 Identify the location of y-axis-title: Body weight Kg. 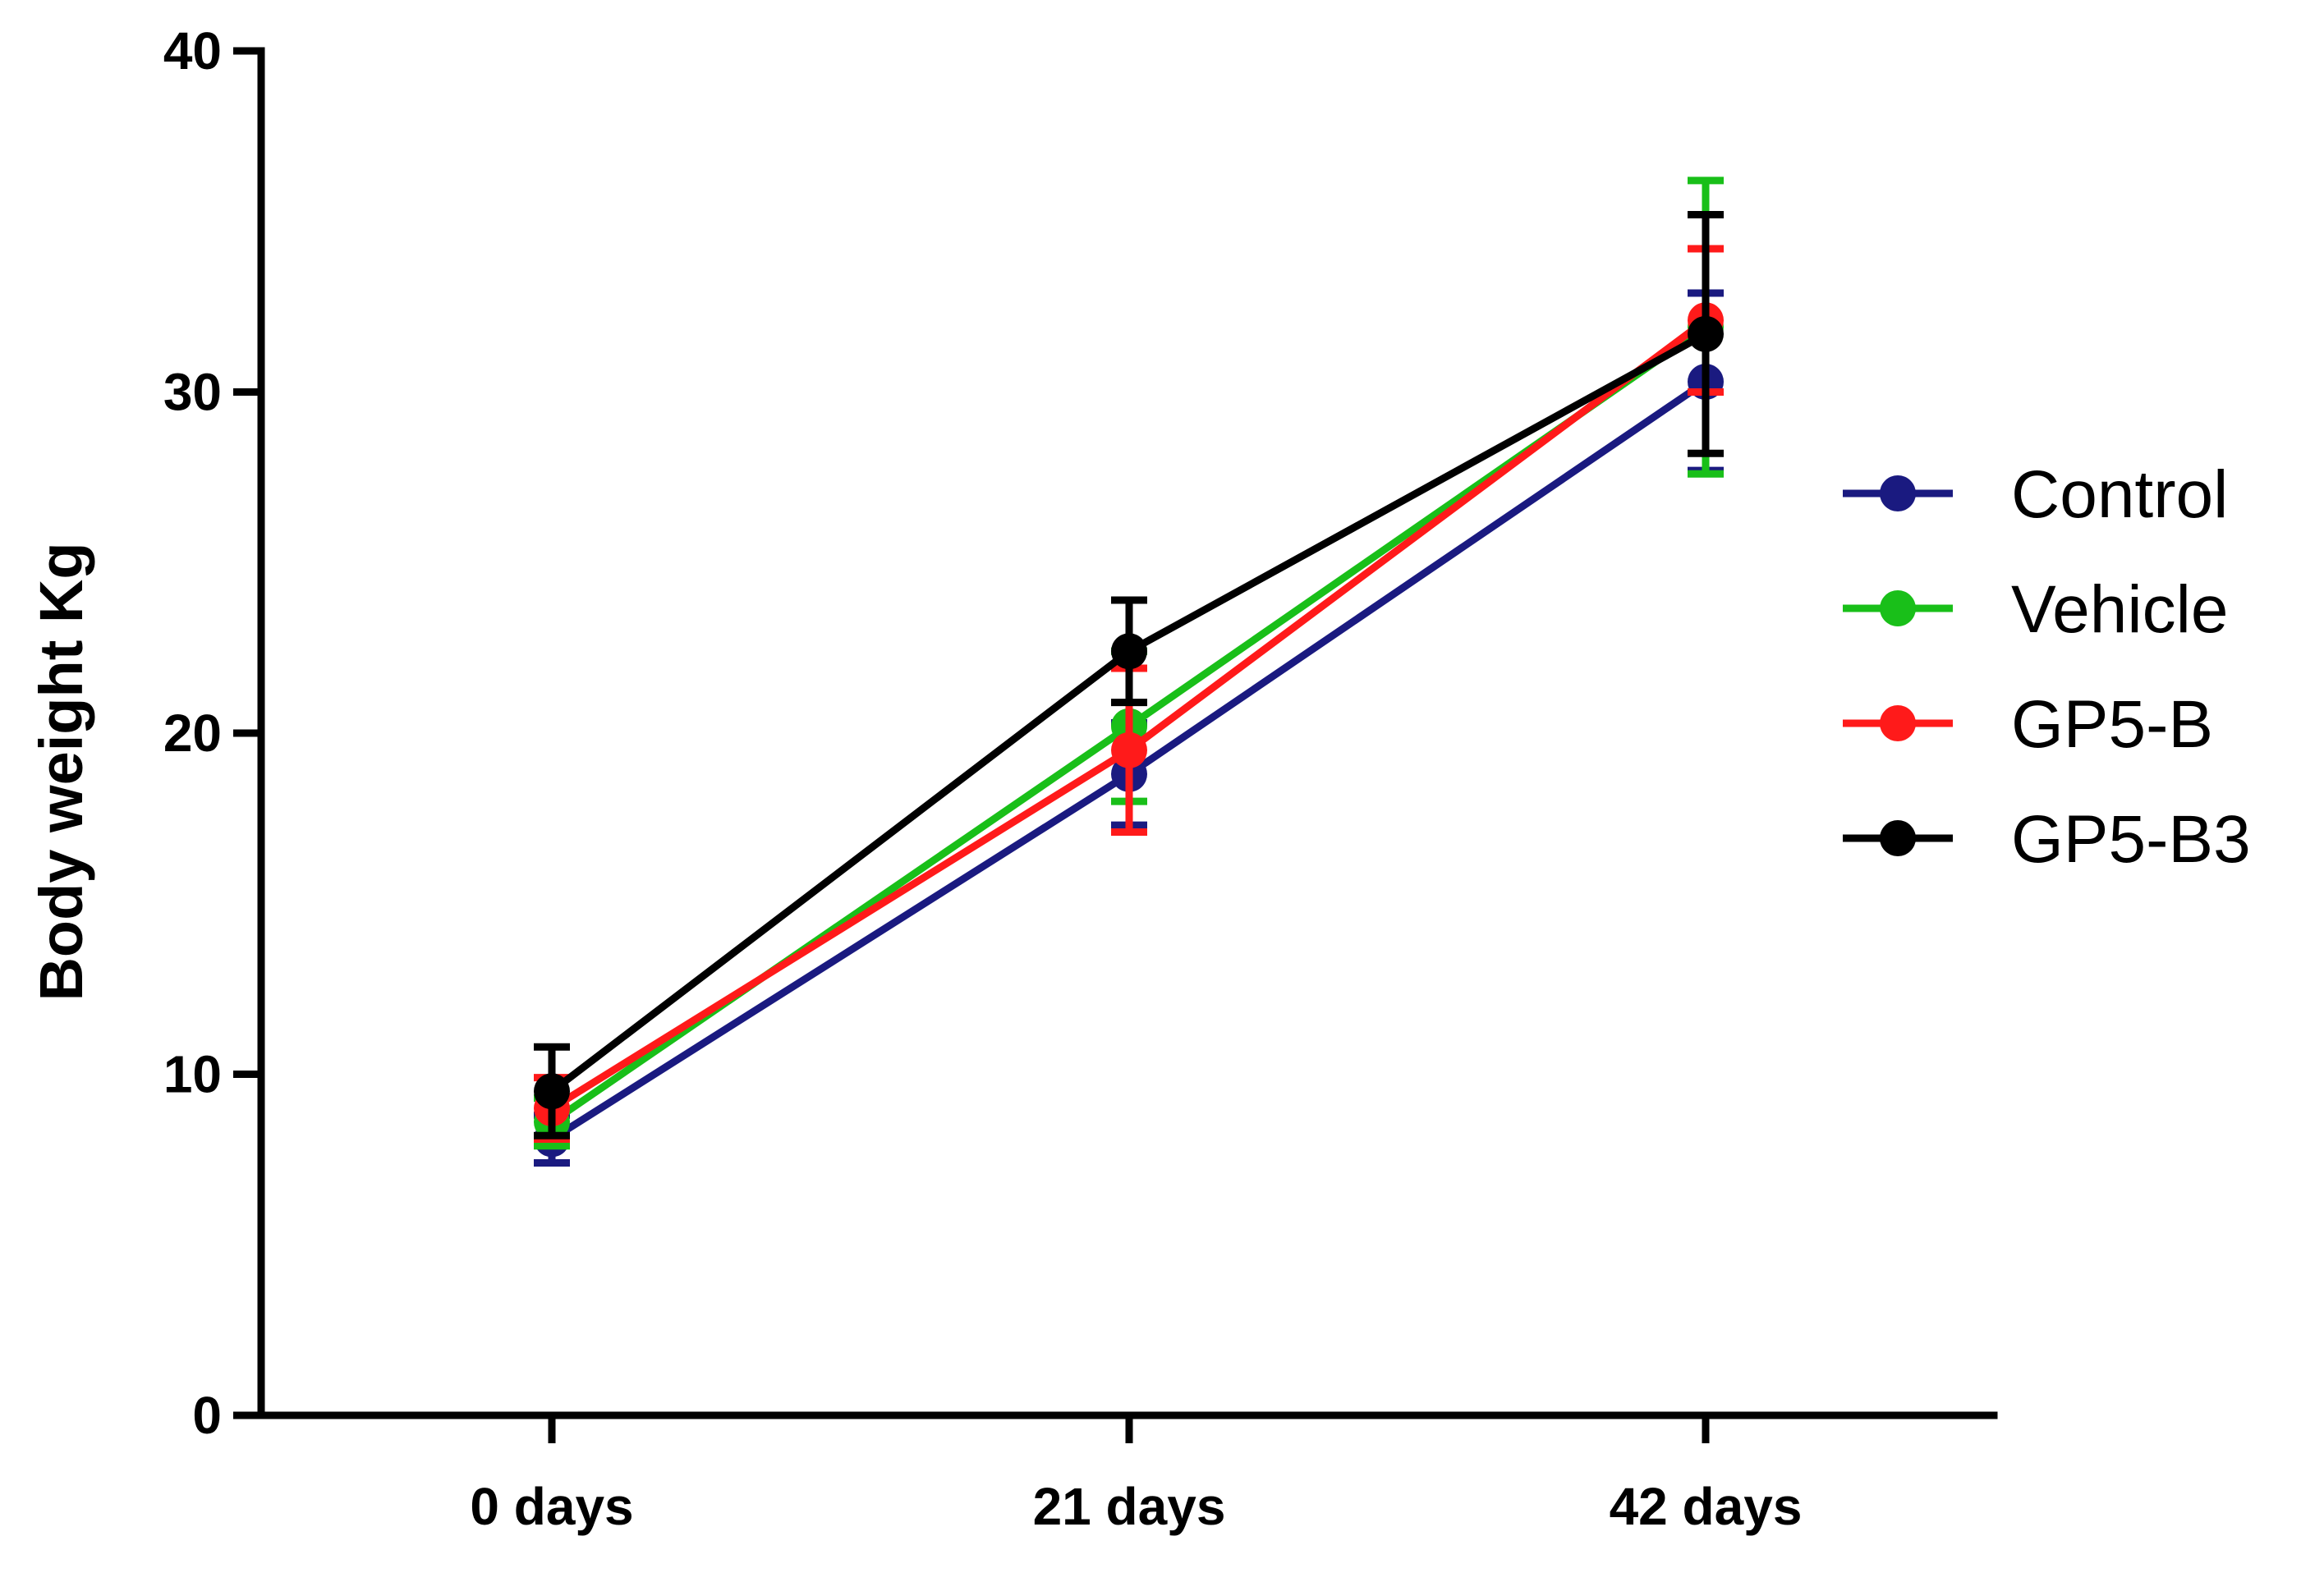
(61, 771).